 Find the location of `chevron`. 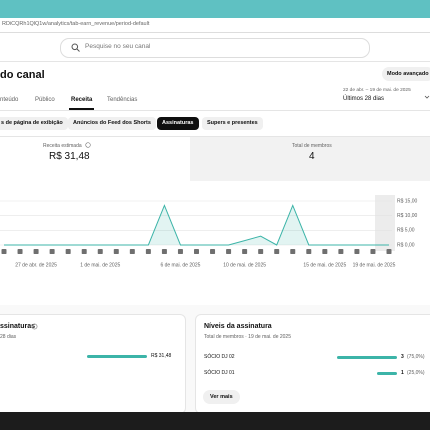

chevron is located at coordinates (427, 97).